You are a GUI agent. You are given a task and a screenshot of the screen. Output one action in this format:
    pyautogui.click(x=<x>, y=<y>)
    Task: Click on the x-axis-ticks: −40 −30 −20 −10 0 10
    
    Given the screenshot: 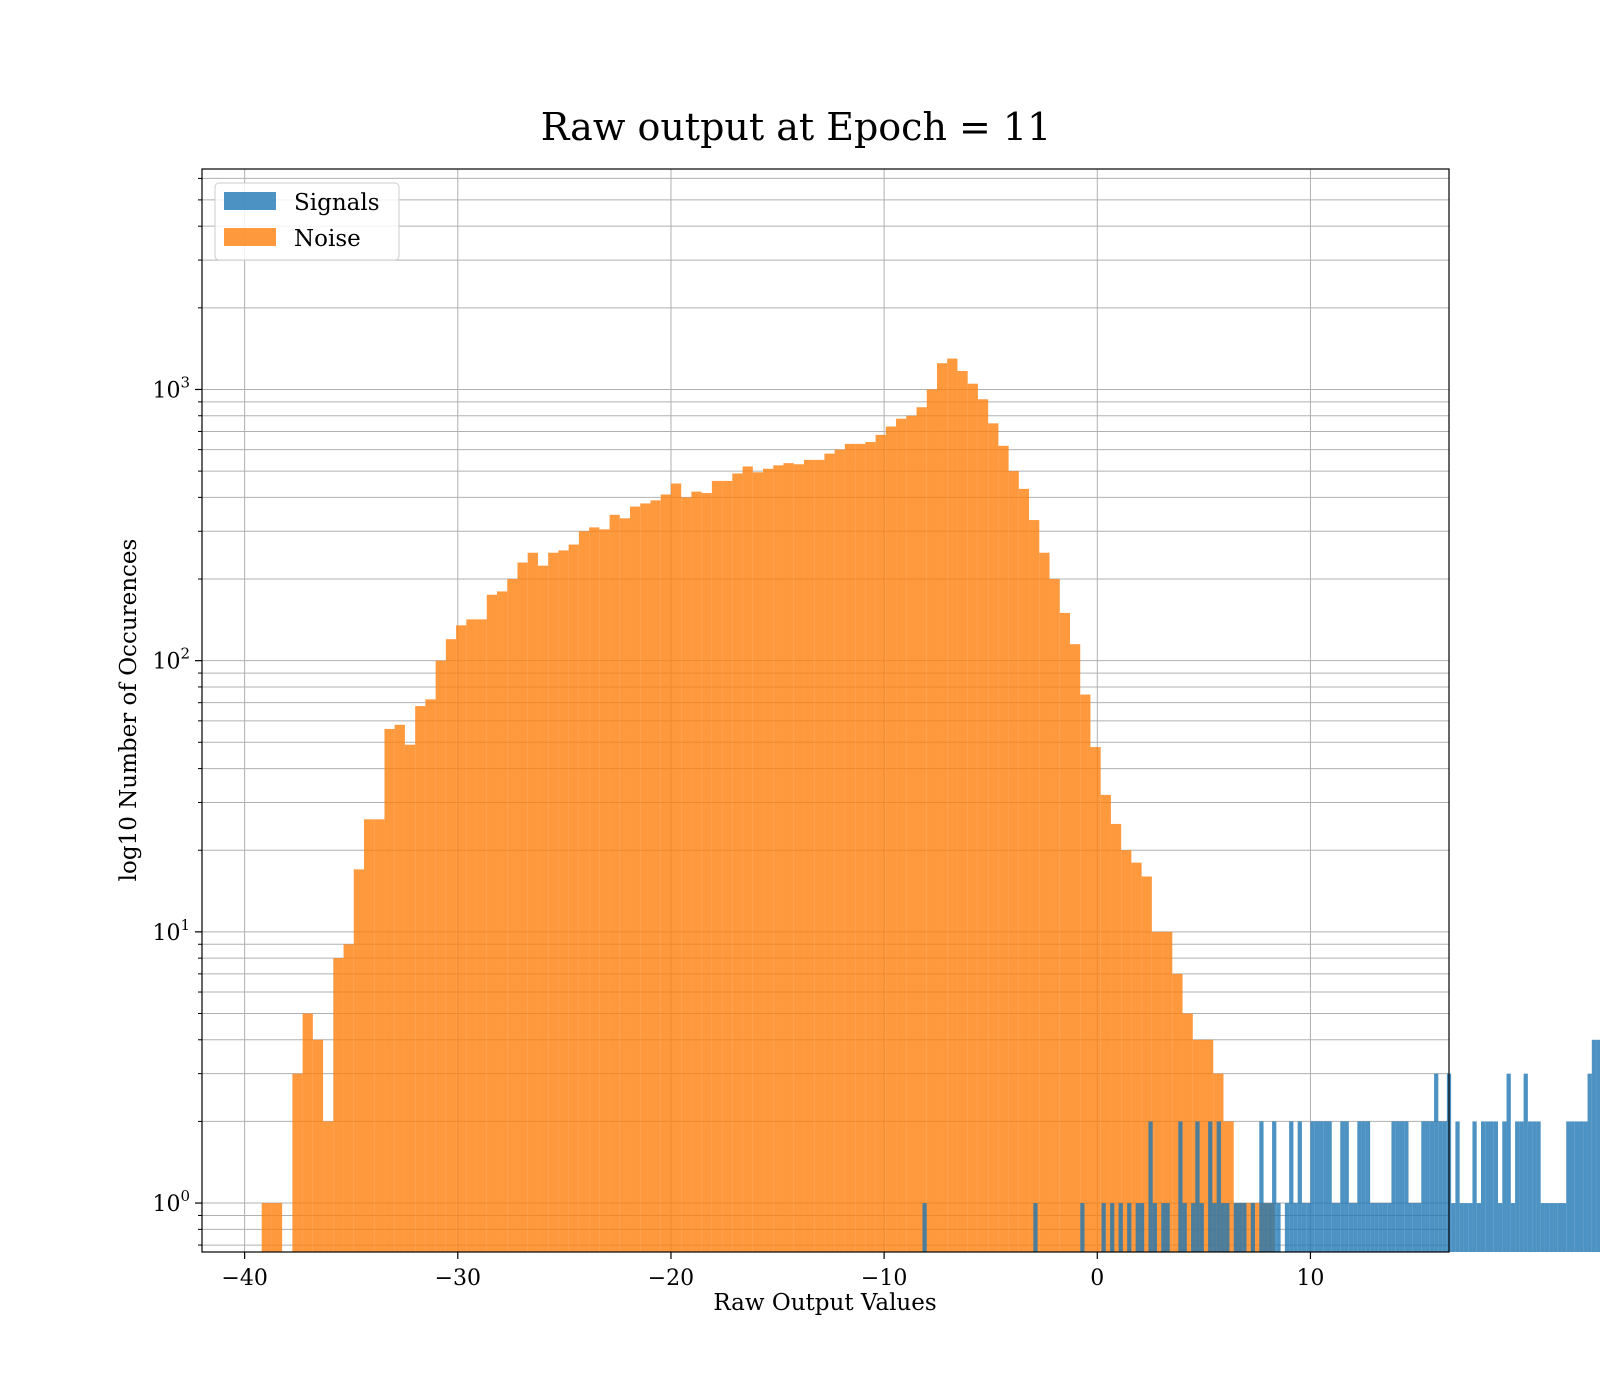 What is the action you would take?
    pyautogui.click(x=772, y=1271)
    